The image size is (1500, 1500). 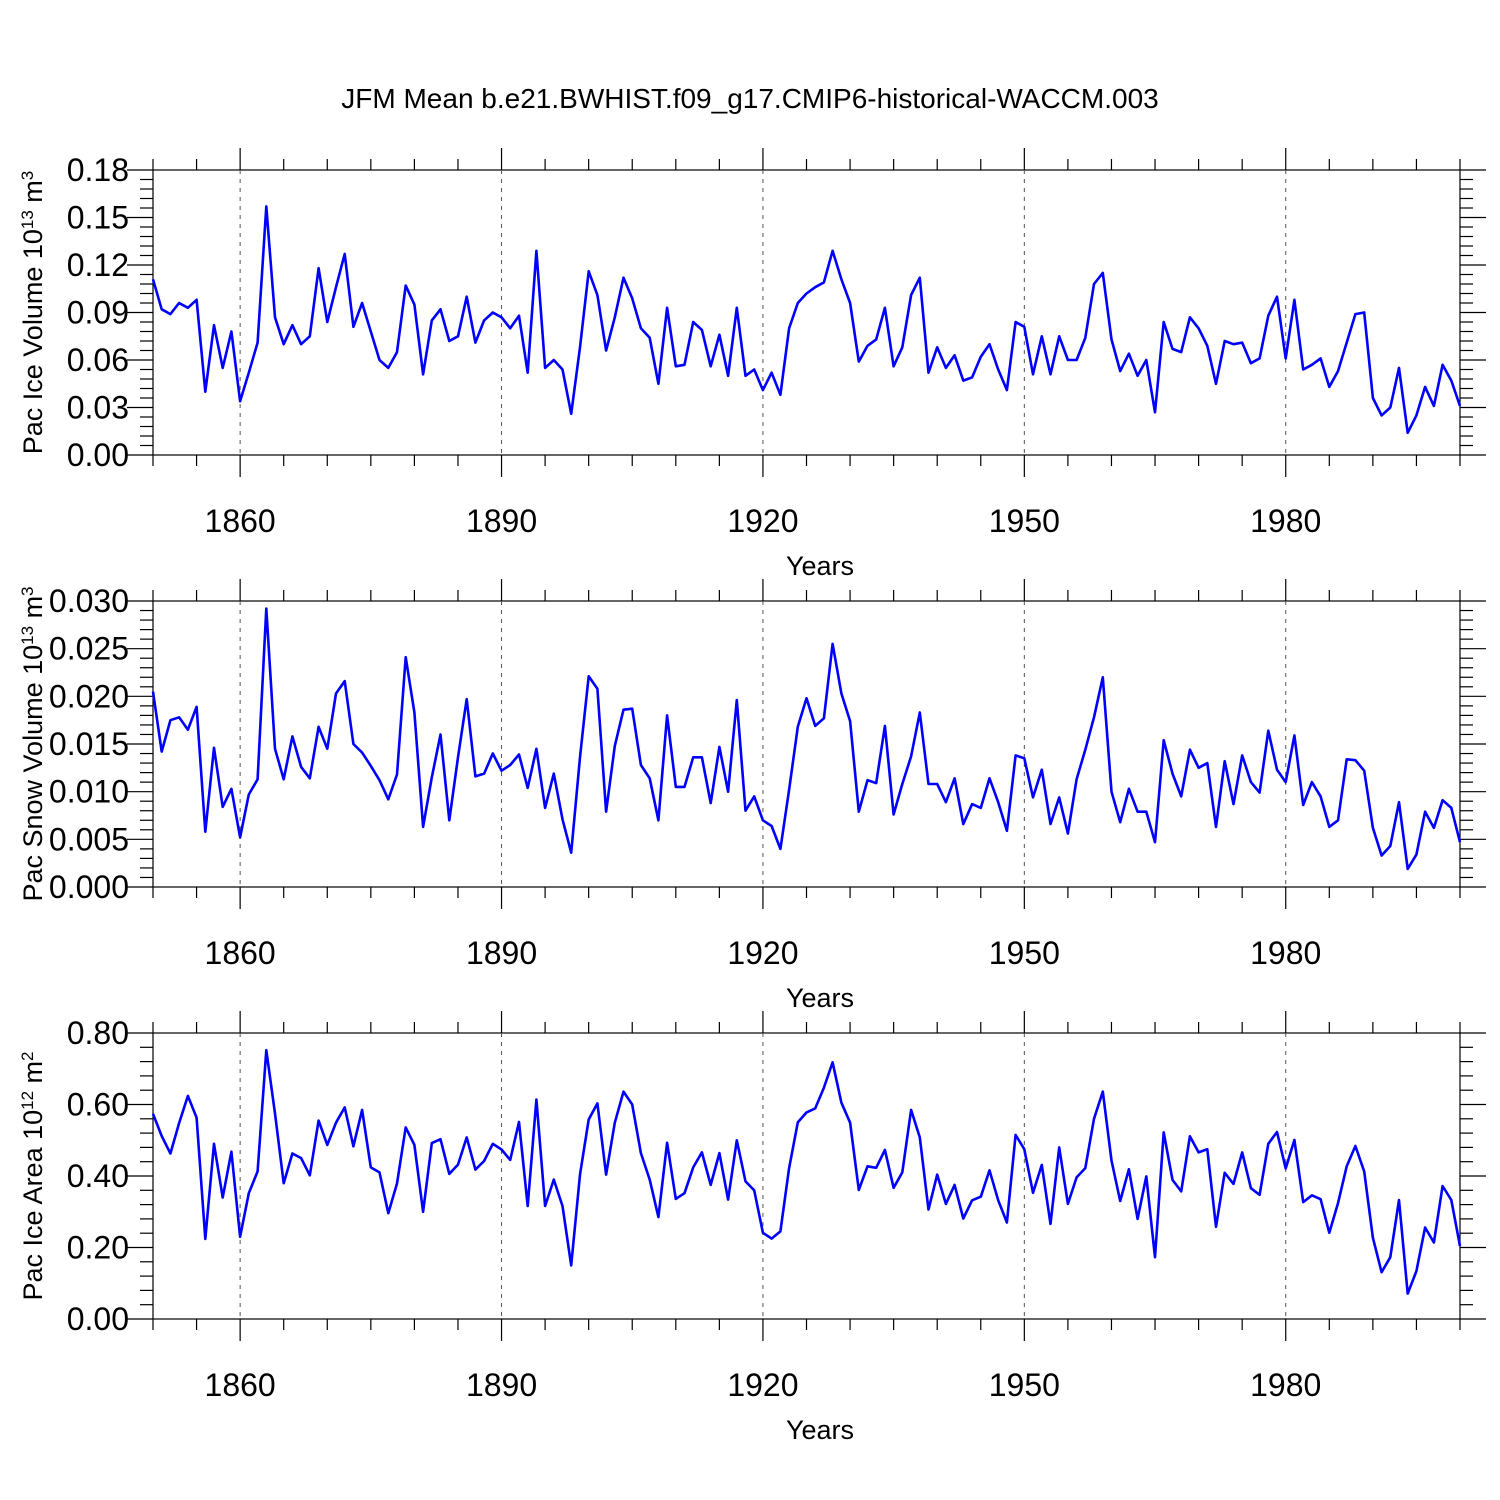 I want to click on y-tick-labels: 0.000 0.005 0.010 0.015 0.020 0.025 0.030, so click(x=89, y=744).